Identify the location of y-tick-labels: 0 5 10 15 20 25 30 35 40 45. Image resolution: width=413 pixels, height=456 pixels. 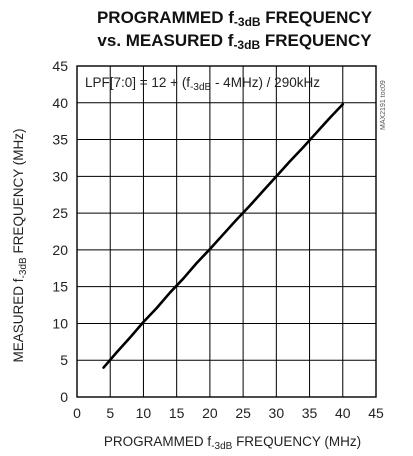
(60, 231).